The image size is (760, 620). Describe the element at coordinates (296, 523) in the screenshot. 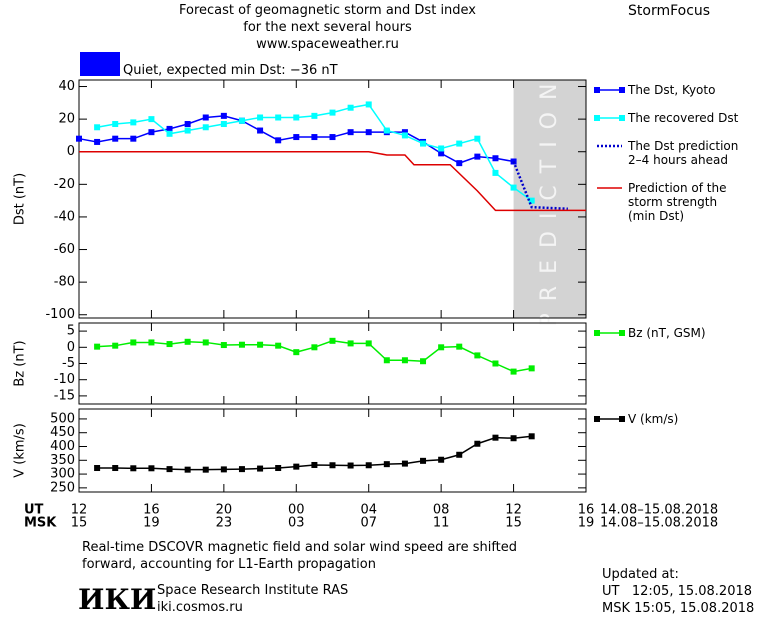

I see `x-tick-label-msk: 03` at that location.